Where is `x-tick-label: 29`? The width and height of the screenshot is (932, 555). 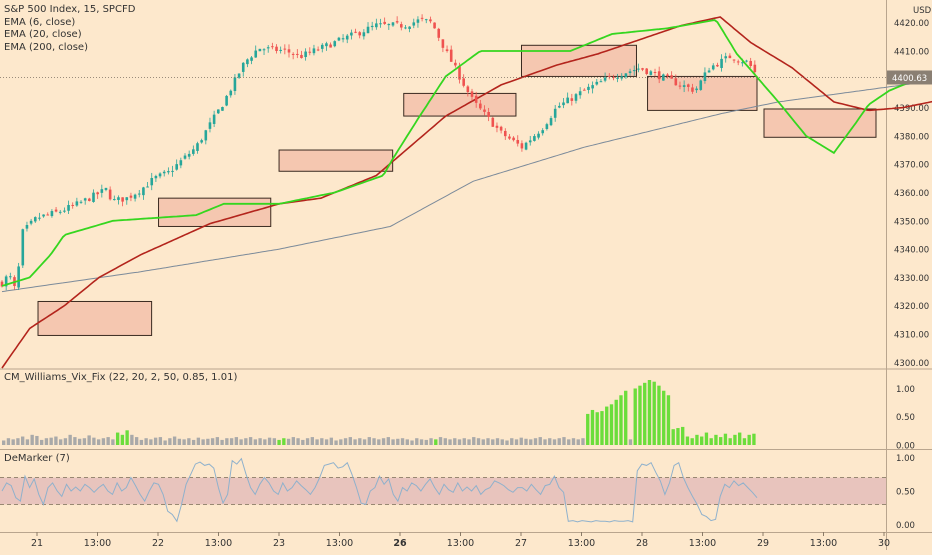
x-tick-label: 29 is located at coordinates (763, 543).